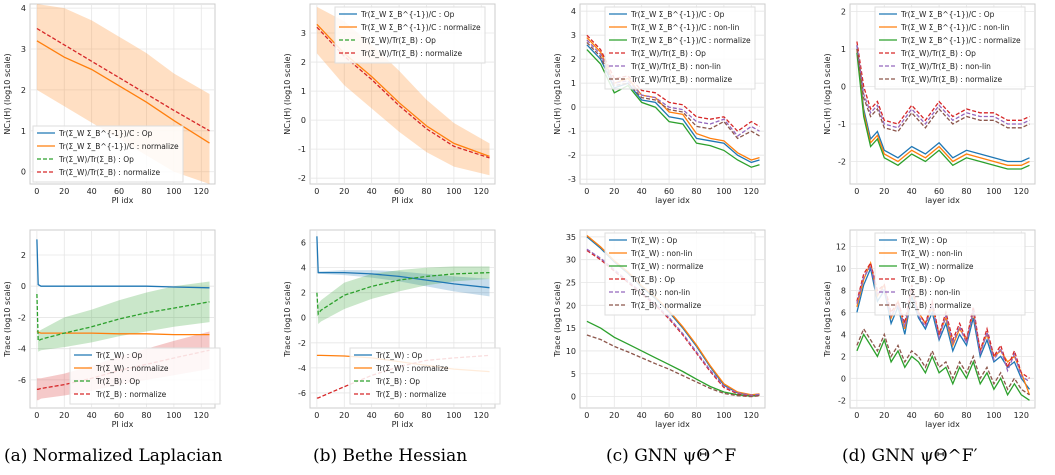 Image resolution: width=1055 pixels, height=475 pixels. Describe the element at coordinates (22, 380) in the screenshot. I see `y-tick-label: -6` at that location.